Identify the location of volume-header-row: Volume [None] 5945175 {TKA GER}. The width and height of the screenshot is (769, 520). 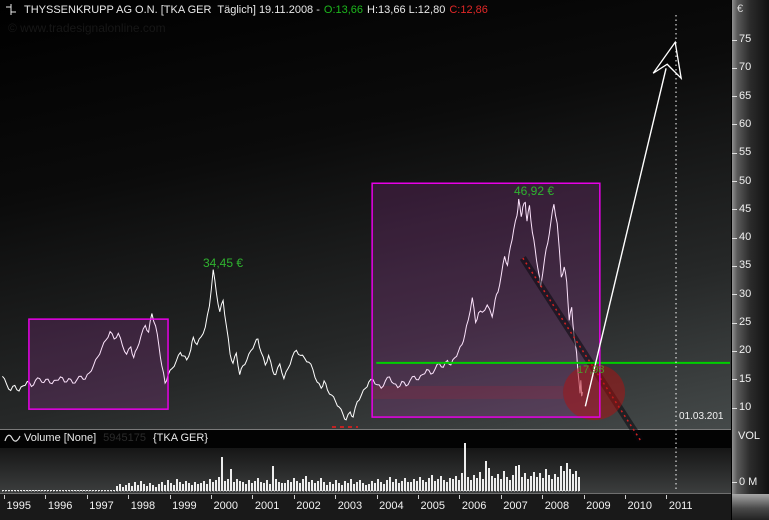
(109, 438).